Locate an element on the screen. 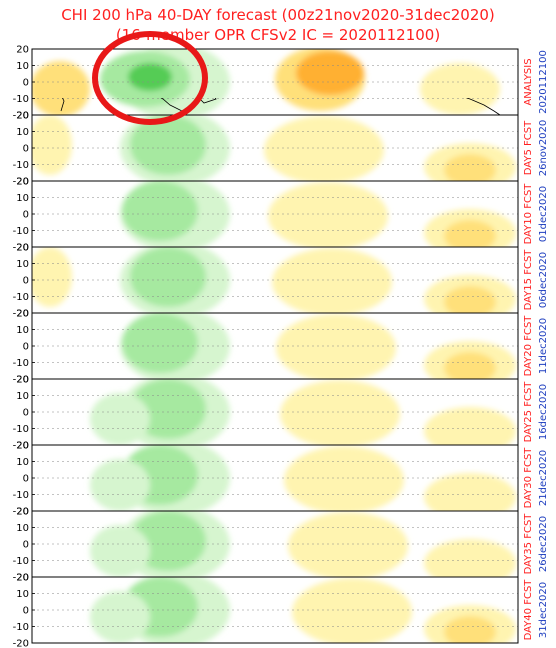  panel-date: 2020112100 is located at coordinates (543, 82).